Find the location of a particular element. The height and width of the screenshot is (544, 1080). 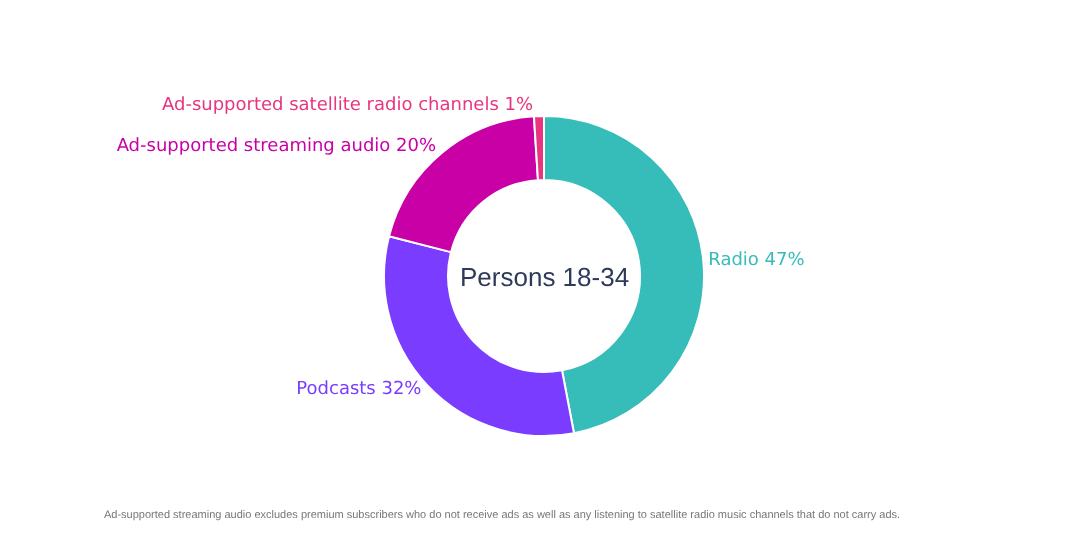

slice-label: Radio 47% is located at coordinates (757, 260).